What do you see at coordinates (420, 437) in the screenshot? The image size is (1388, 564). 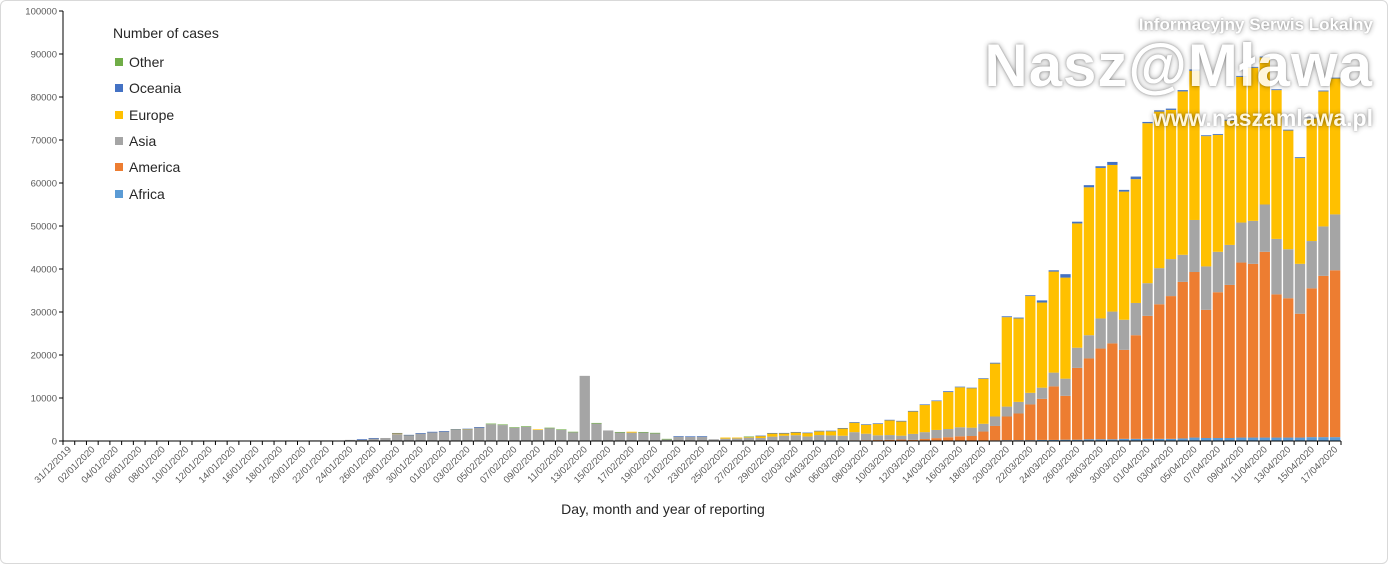 I see `bar-asia-30-01-2020` at bounding box center [420, 437].